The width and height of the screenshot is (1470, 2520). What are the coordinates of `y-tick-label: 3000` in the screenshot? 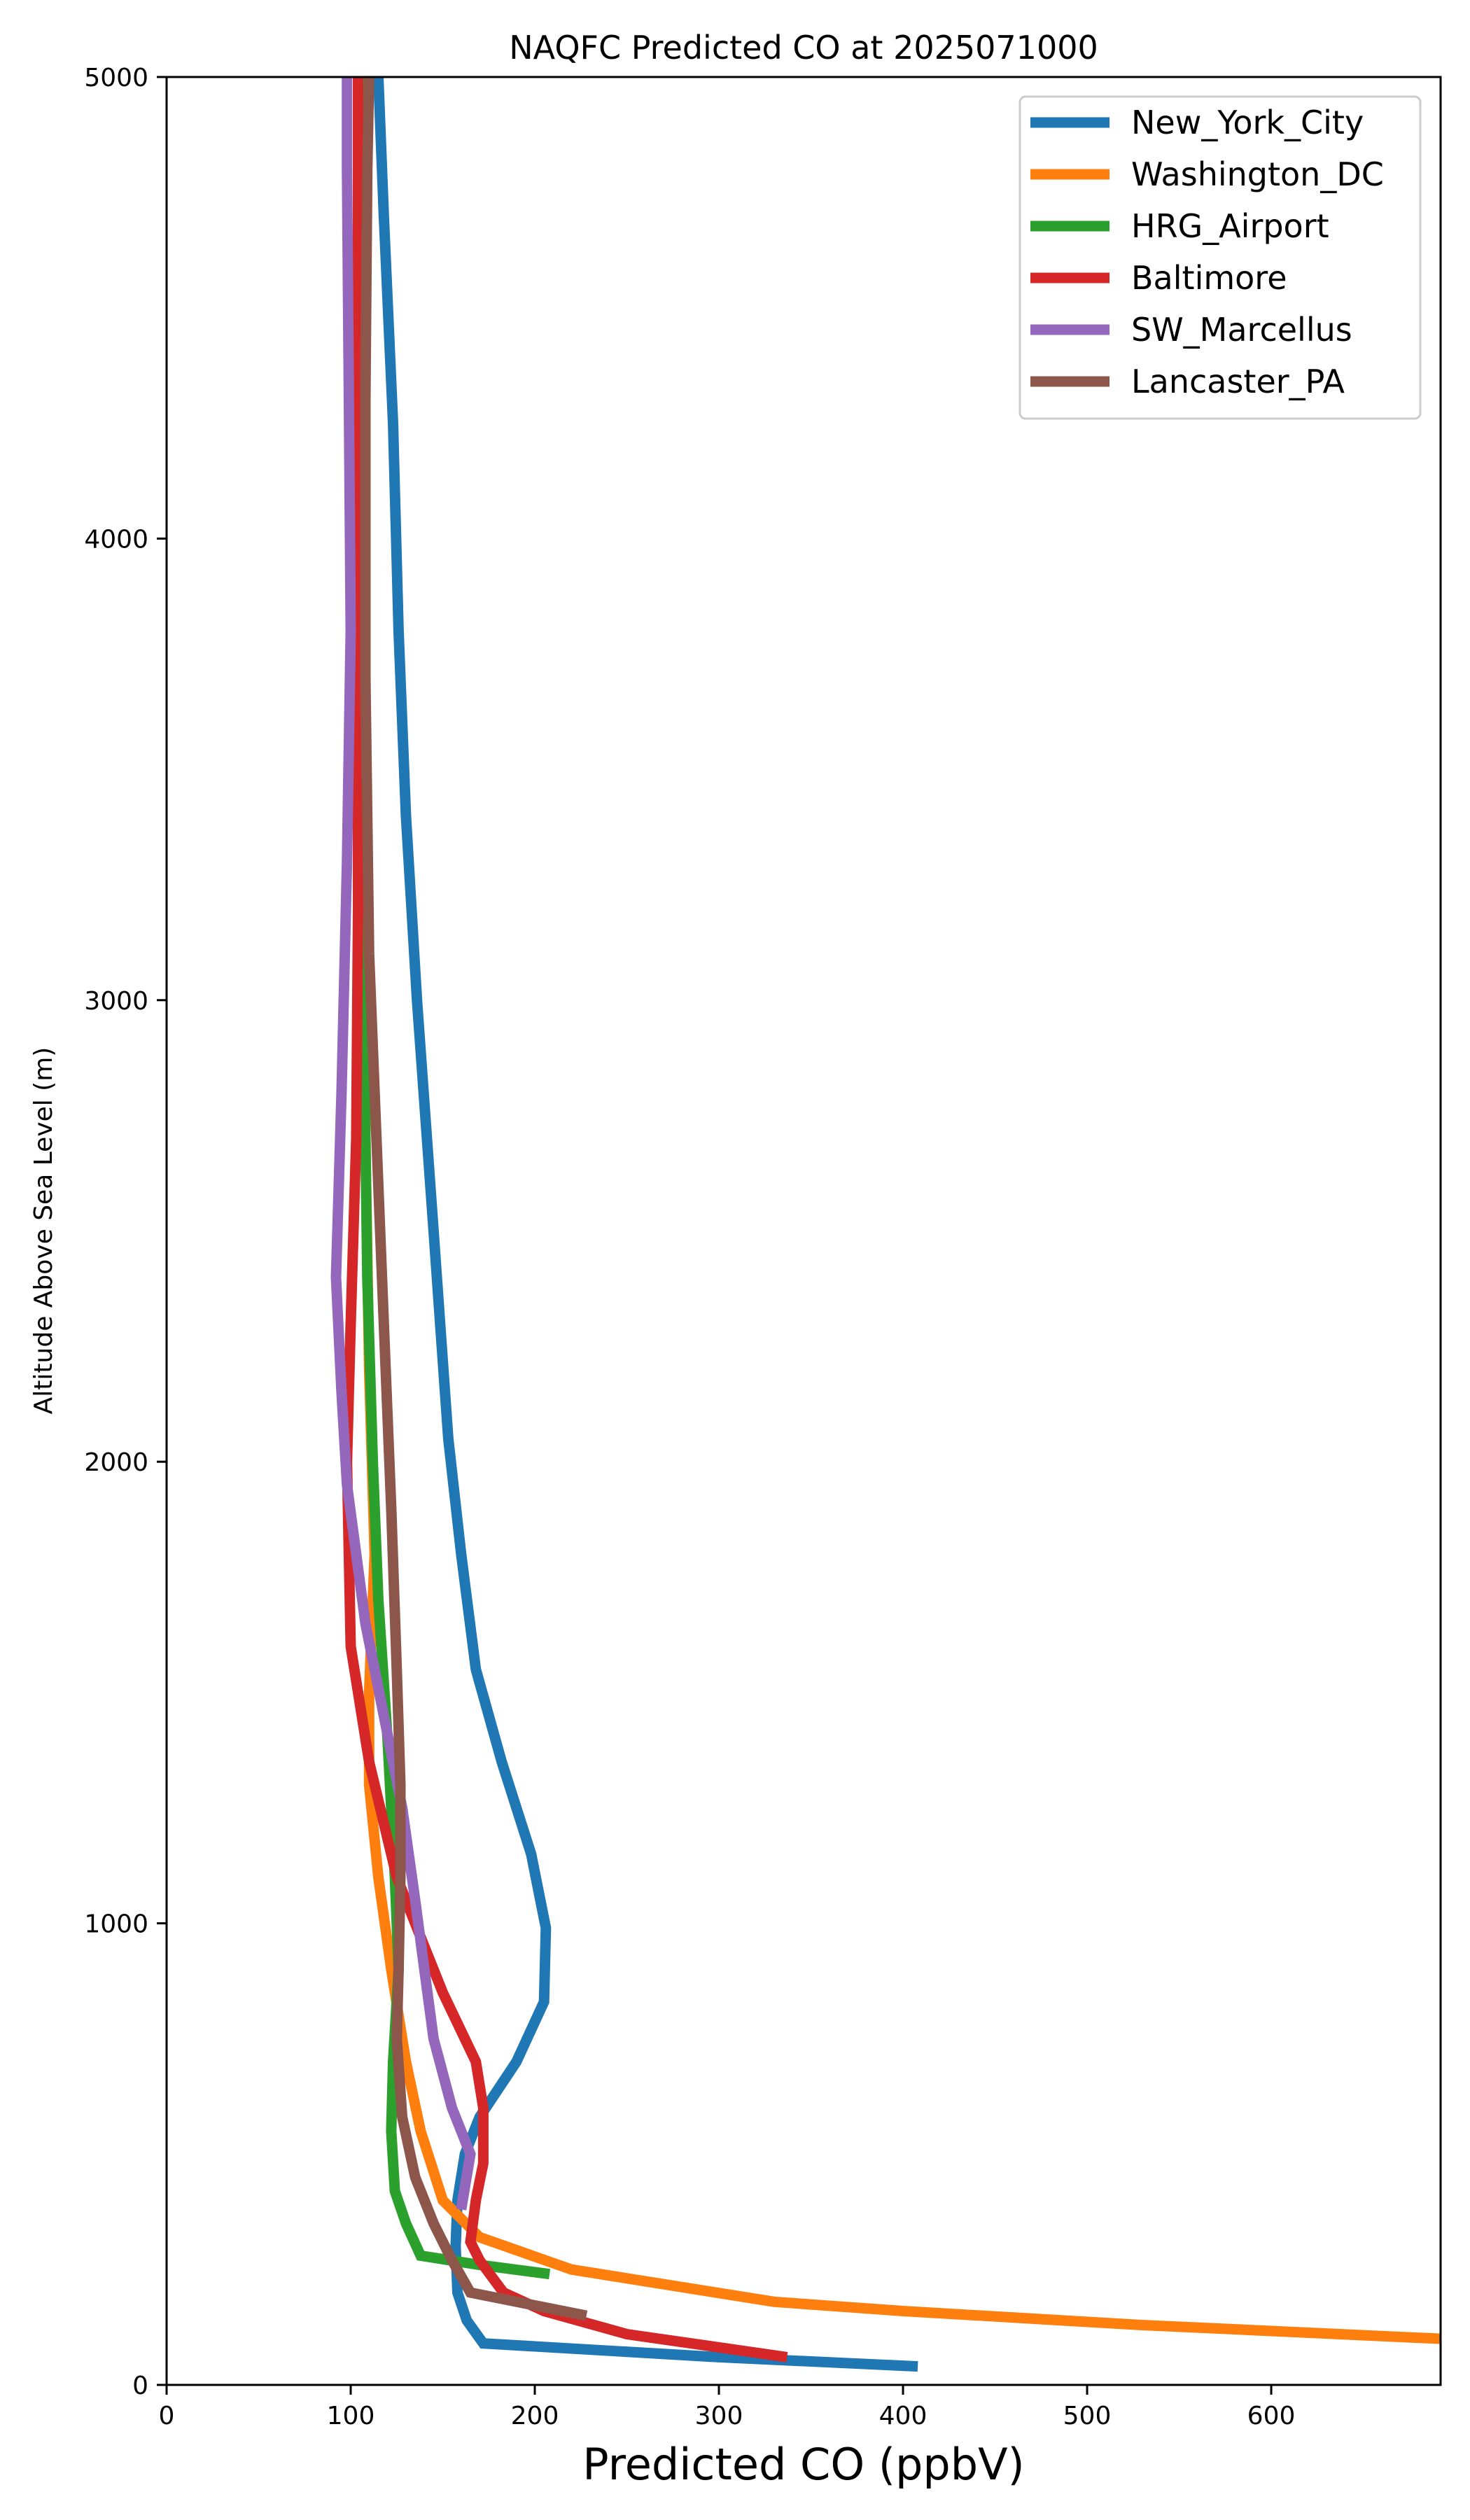 It's located at (116, 1001).